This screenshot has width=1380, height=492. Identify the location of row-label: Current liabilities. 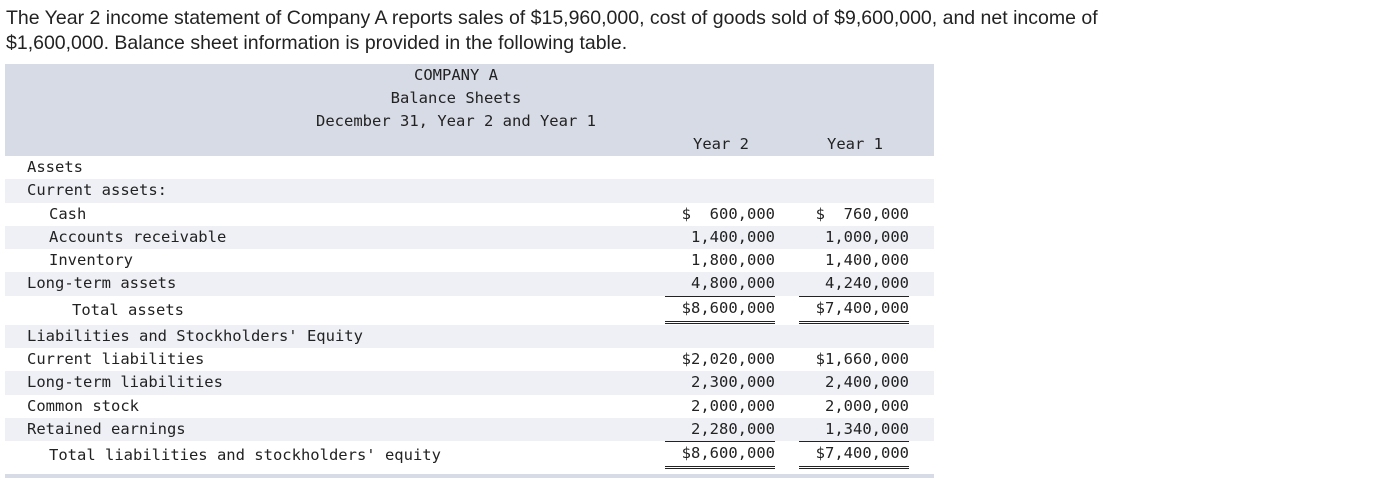
(116, 359).